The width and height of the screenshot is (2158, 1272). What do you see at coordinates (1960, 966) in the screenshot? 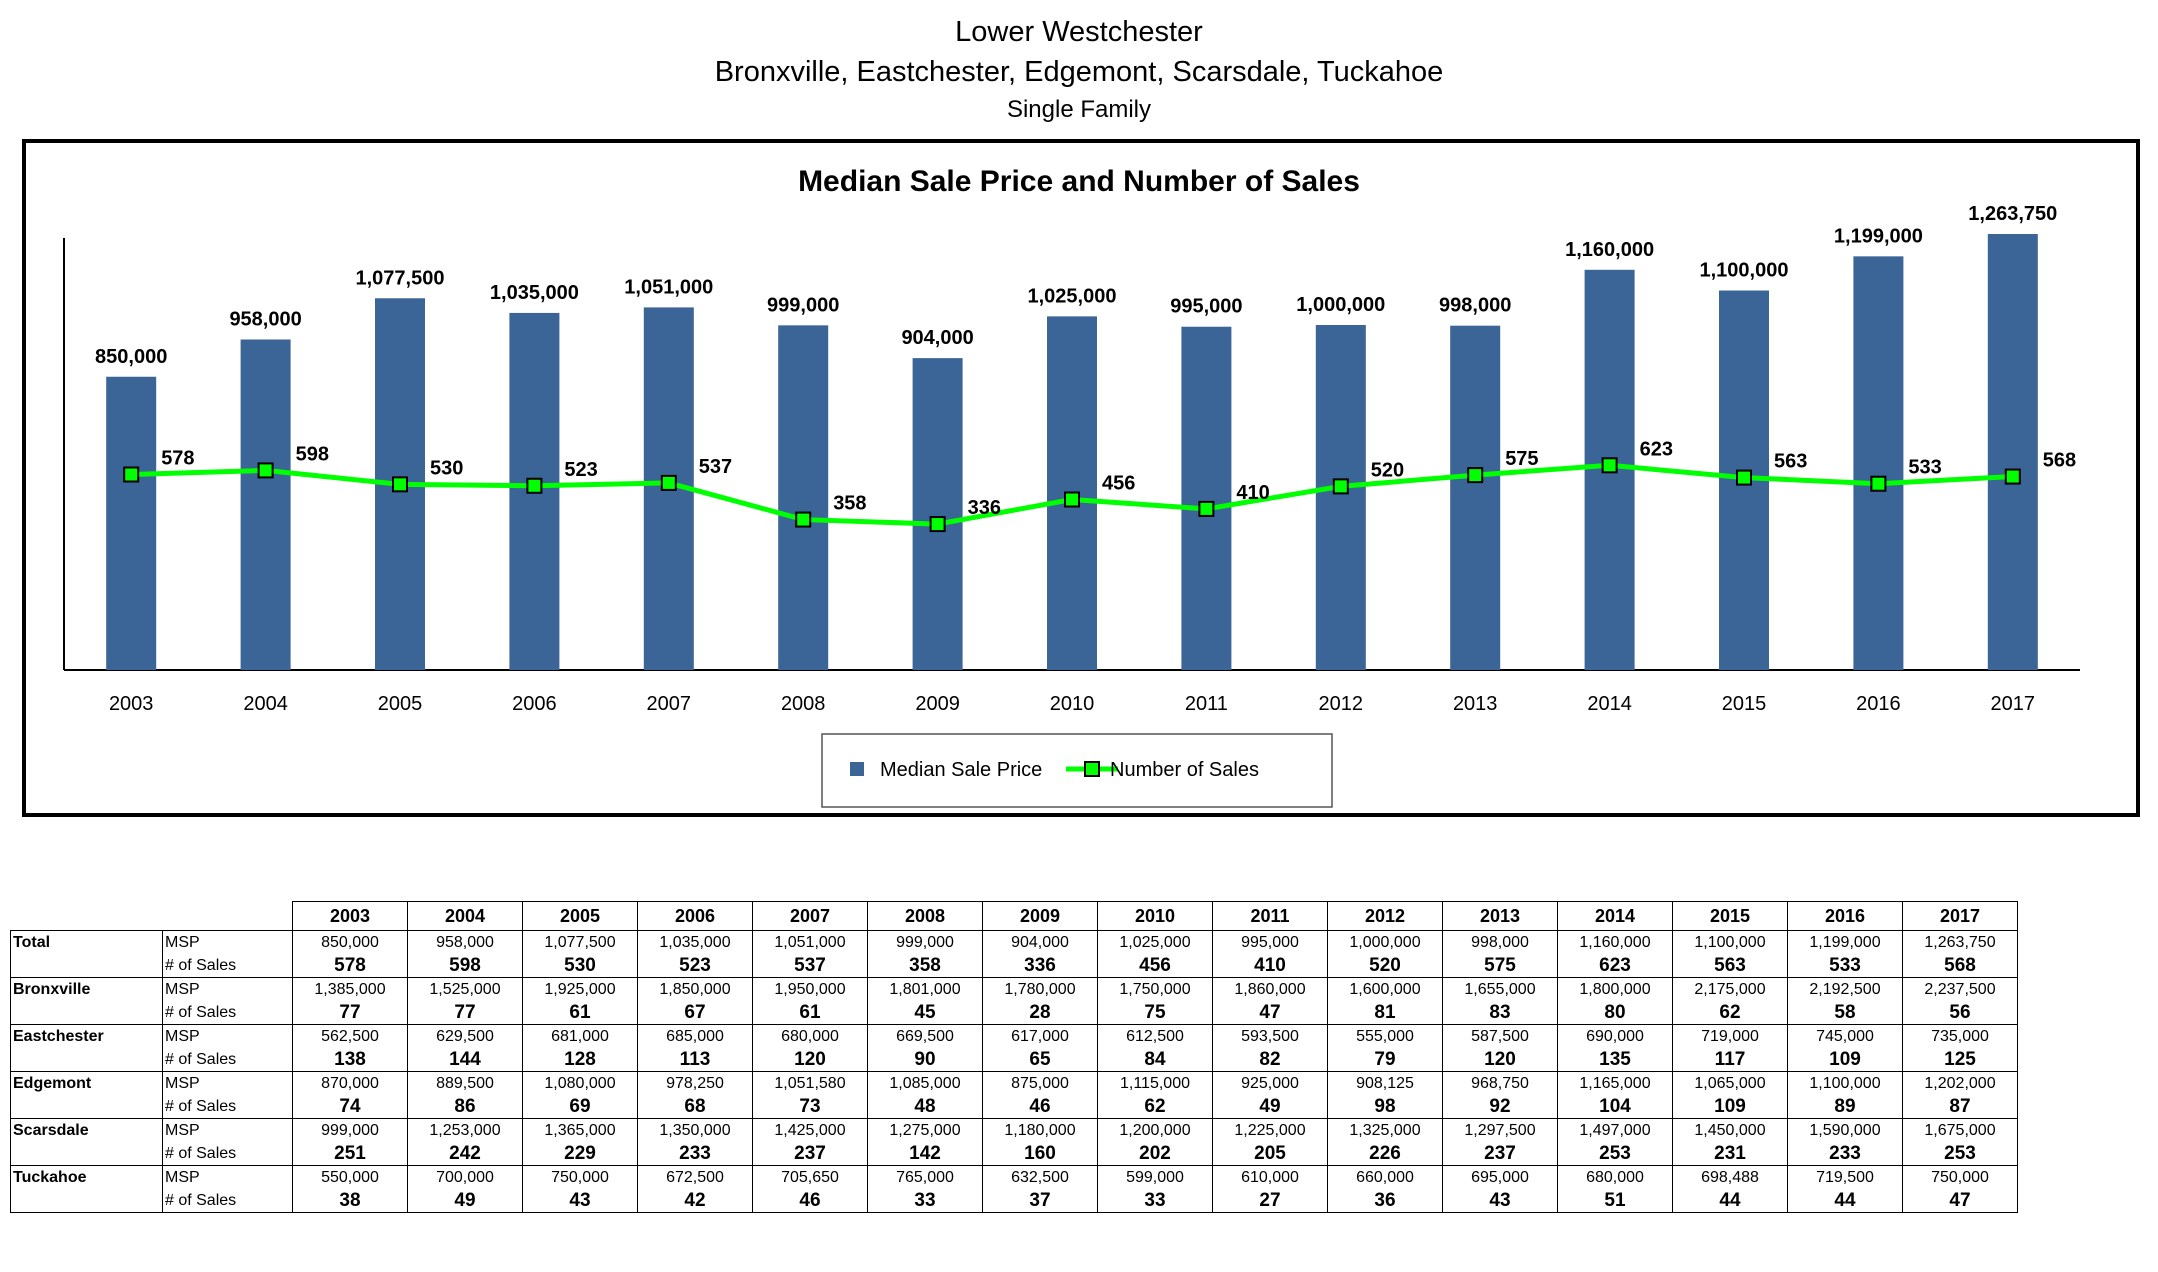
I see `table-cell-count: 568` at bounding box center [1960, 966].